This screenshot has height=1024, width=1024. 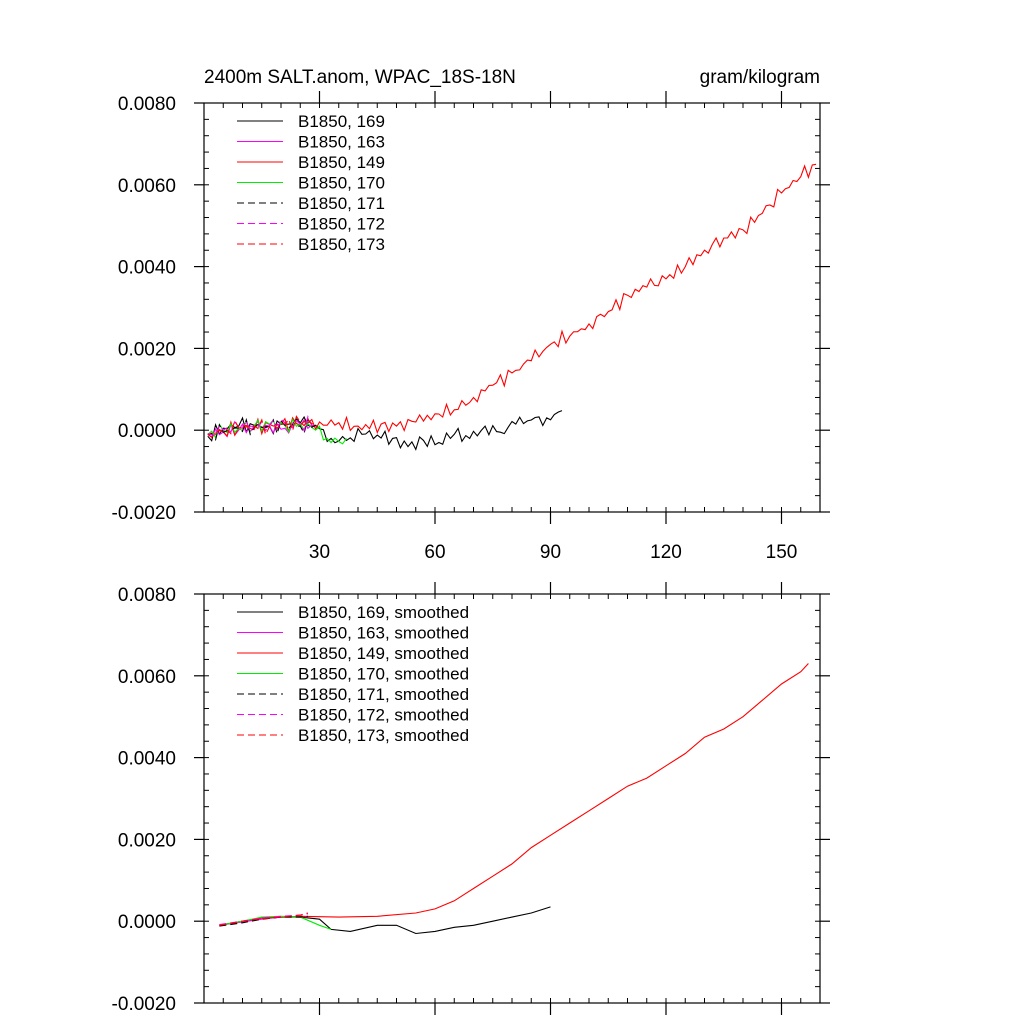 What do you see at coordinates (383, 674) in the screenshot?
I see `legend-label: B1850, 170, smoothed` at bounding box center [383, 674].